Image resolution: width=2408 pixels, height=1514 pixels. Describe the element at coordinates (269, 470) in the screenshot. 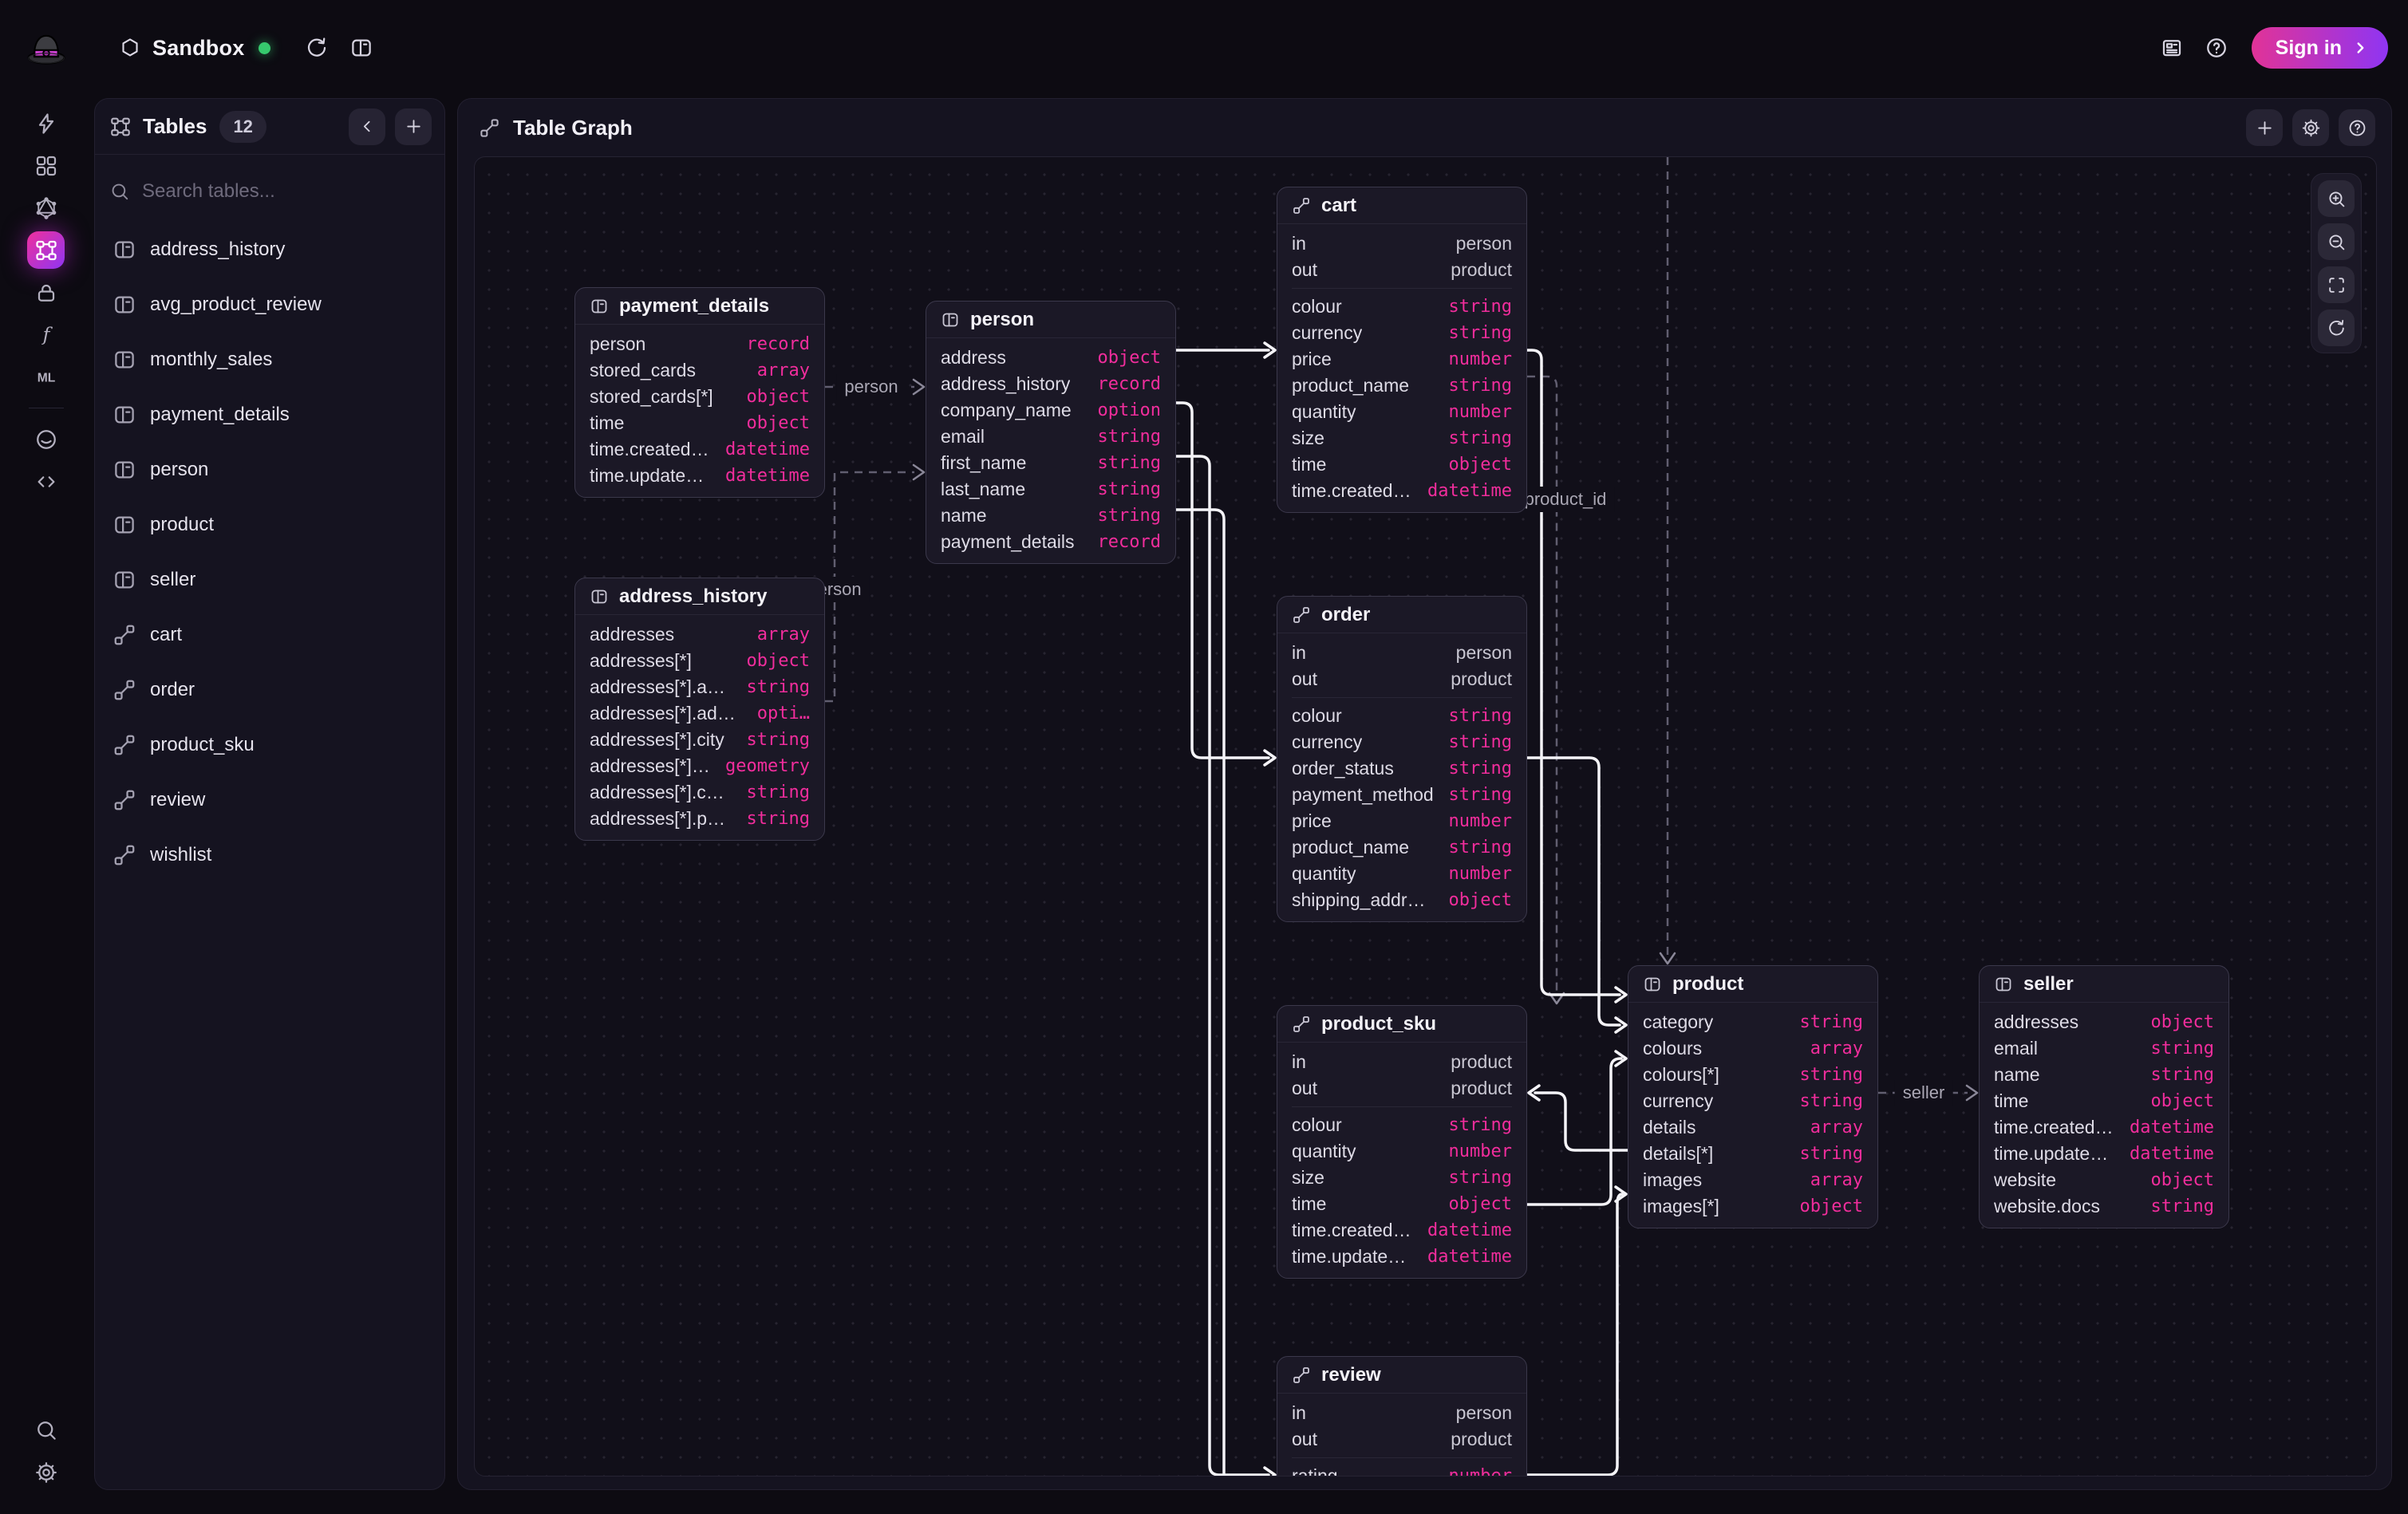

I see `sidebar-item-person: person` at that location.